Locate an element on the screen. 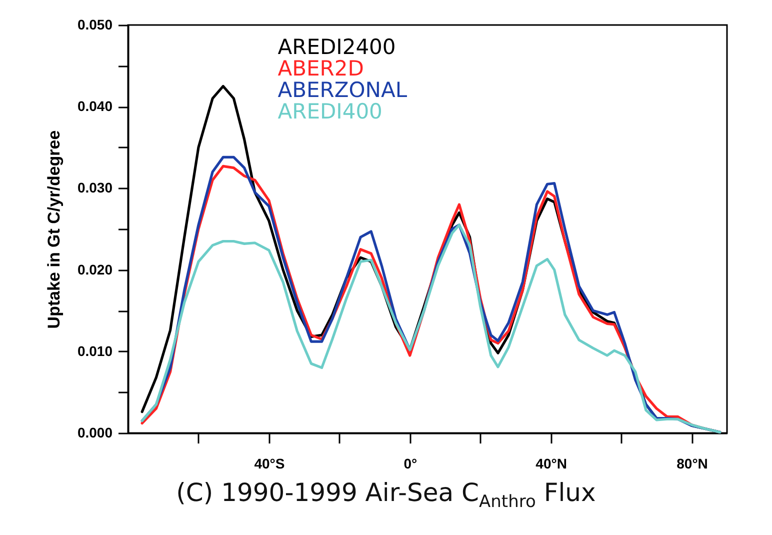 The height and width of the screenshot is (535, 772). y-axis-title: Uptake in Gt C/yr/degree is located at coordinates (54, 229).